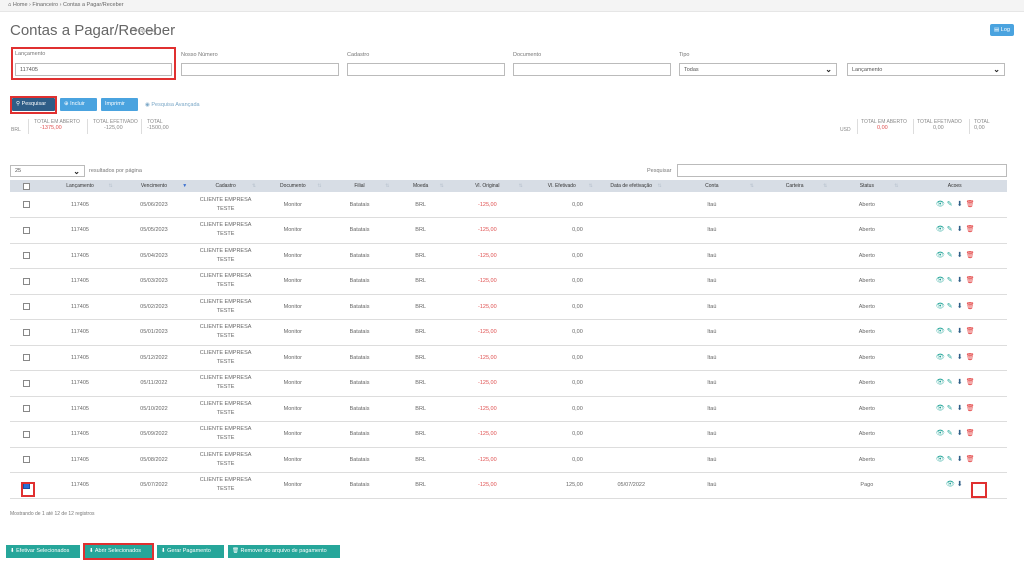  Describe the element at coordinates (561, 186) in the screenshot. I see `column-header: Vl. Efetivado ⇅` at that location.